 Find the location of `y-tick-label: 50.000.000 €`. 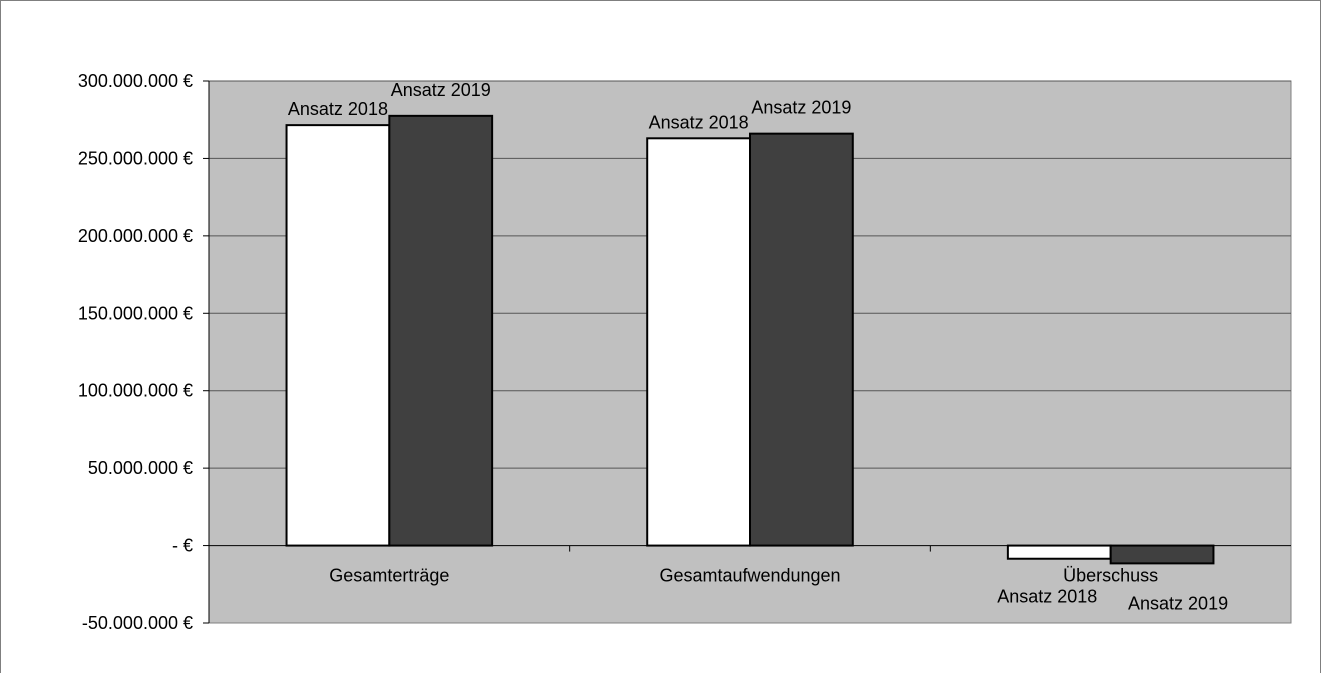

y-tick-label: 50.000.000 € is located at coordinates (140, 468).